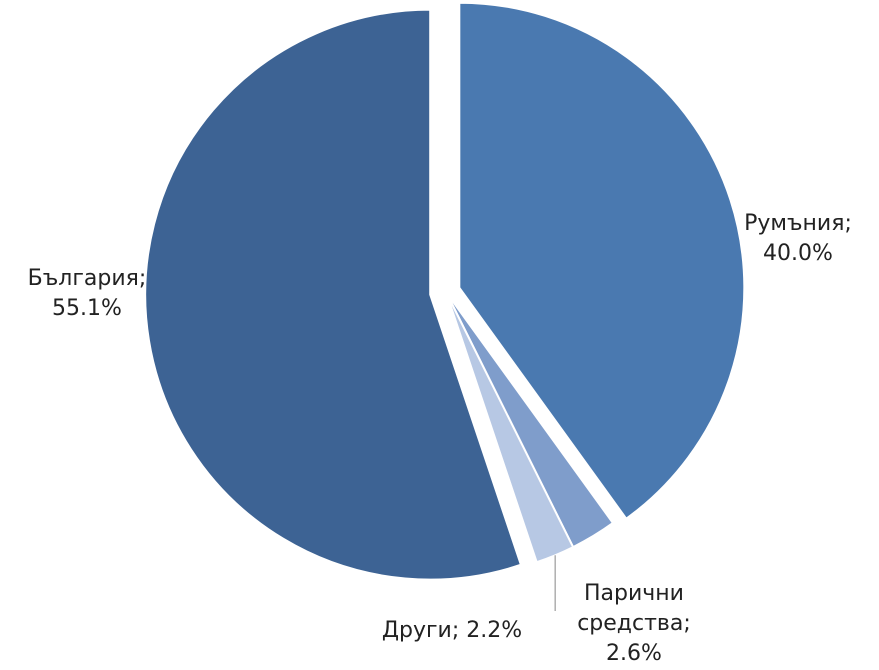  I want to click on data-label-3: Парични средства; 2.6%, so click(634, 623).